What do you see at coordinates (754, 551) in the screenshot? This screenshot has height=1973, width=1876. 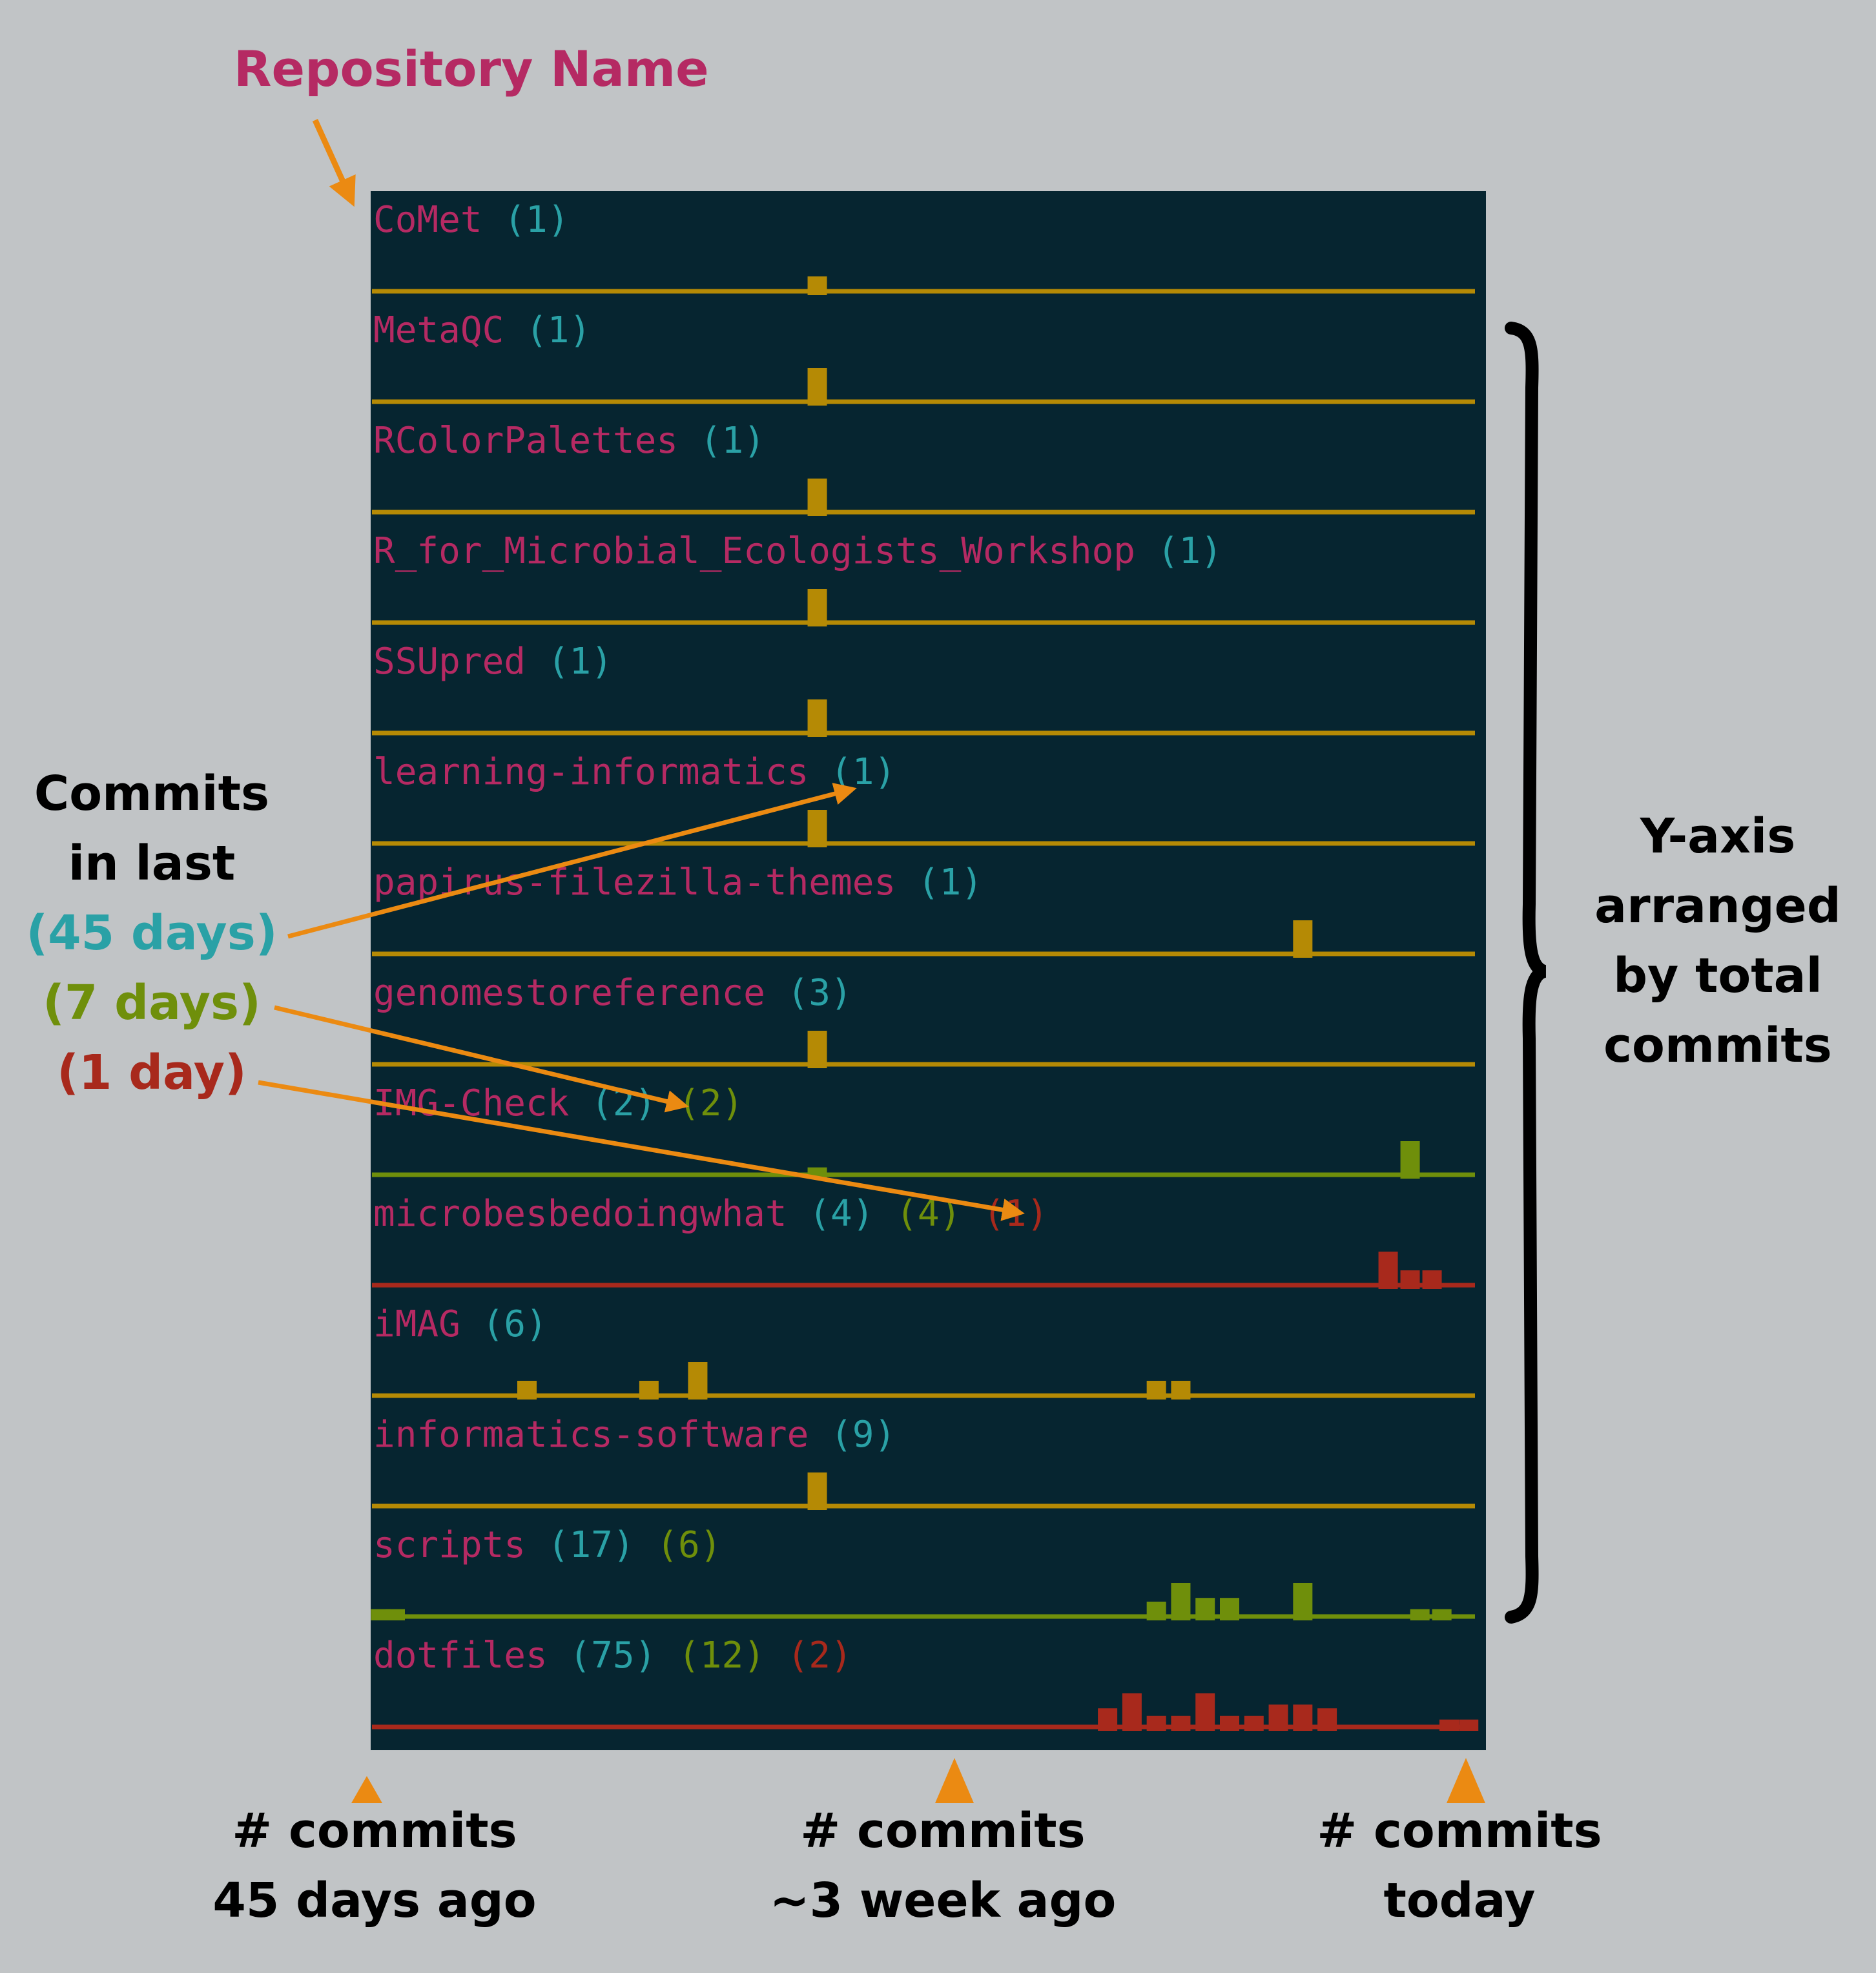 I see `repo-name: R_for_Microbial_Ecologists_Workshop` at bounding box center [754, 551].